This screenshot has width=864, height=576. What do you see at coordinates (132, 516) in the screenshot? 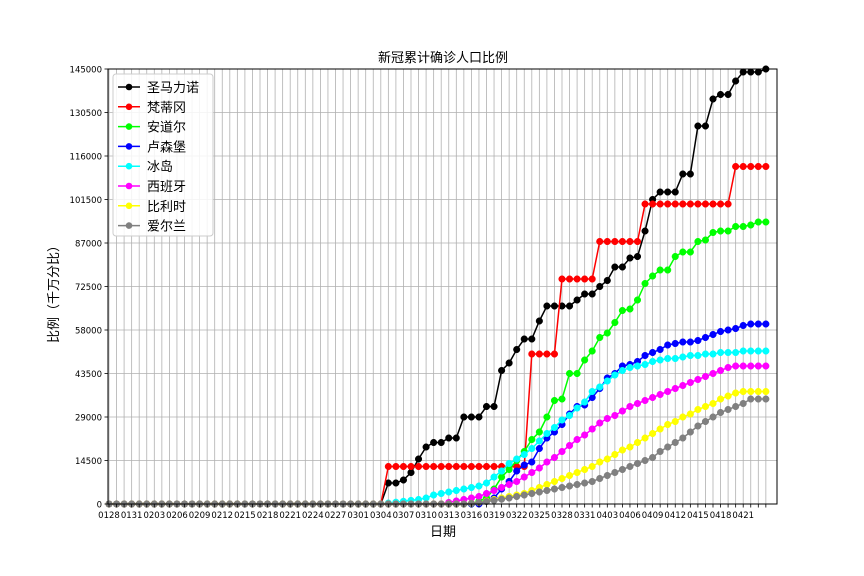
I see `x-tick-label: 0131` at bounding box center [132, 516].